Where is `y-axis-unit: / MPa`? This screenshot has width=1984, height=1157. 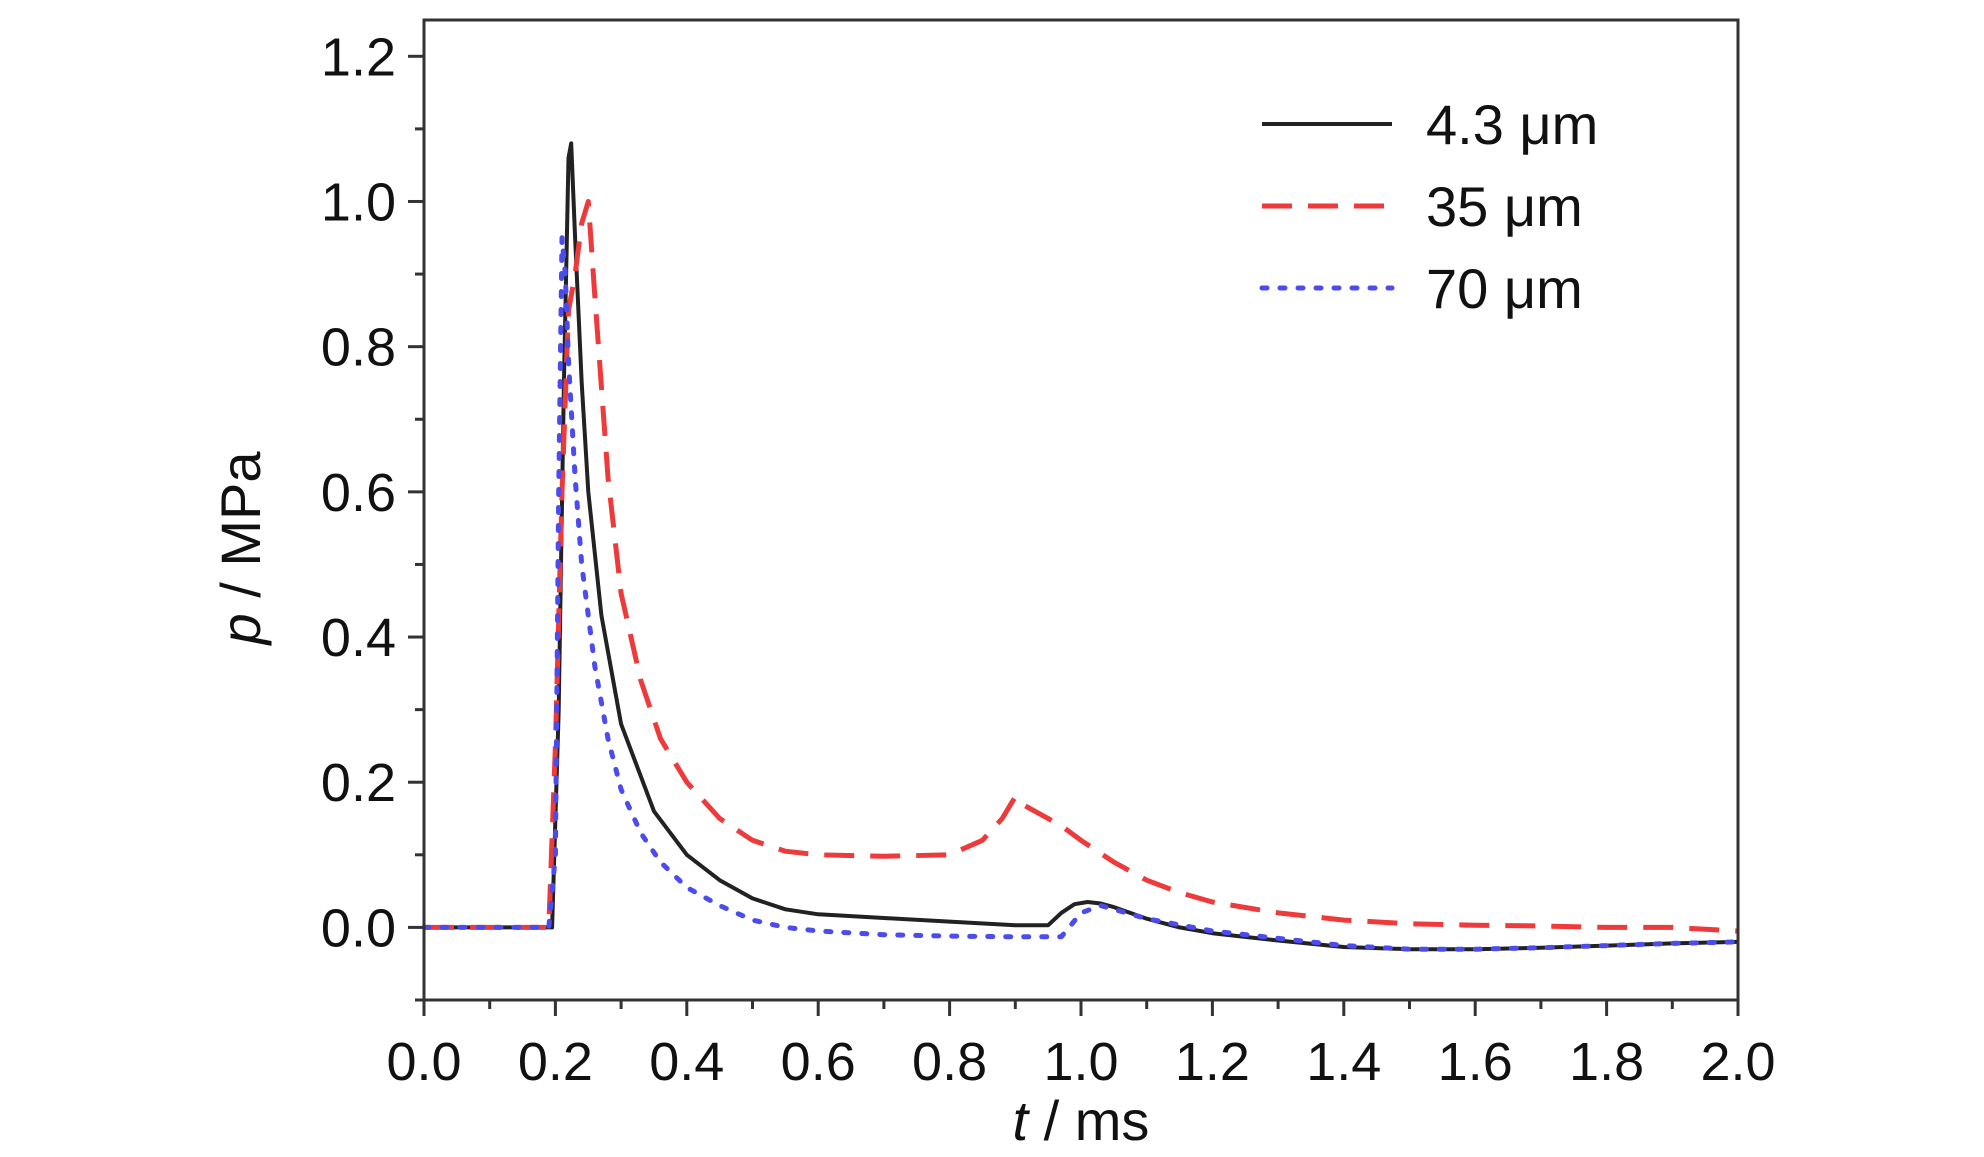 y-axis-unit: / MPa is located at coordinates (240, 532).